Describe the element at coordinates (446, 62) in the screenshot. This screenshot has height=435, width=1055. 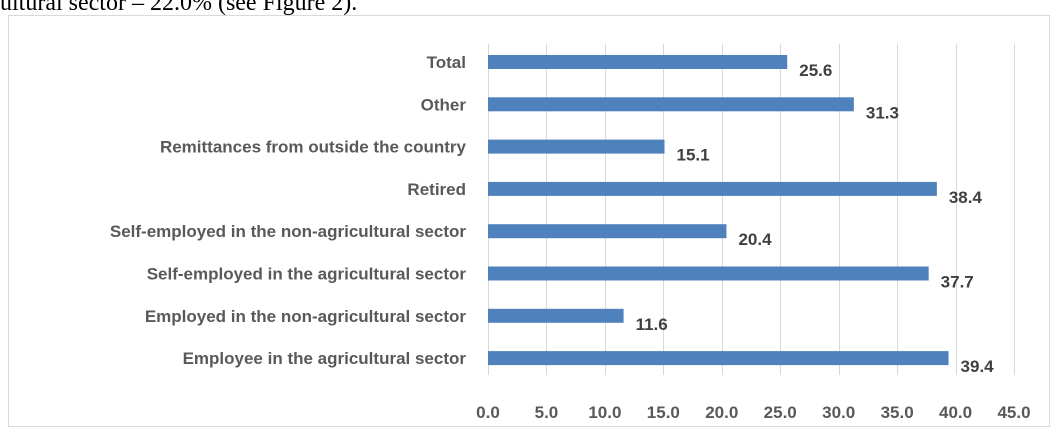
I see `category-label: Total` at that location.